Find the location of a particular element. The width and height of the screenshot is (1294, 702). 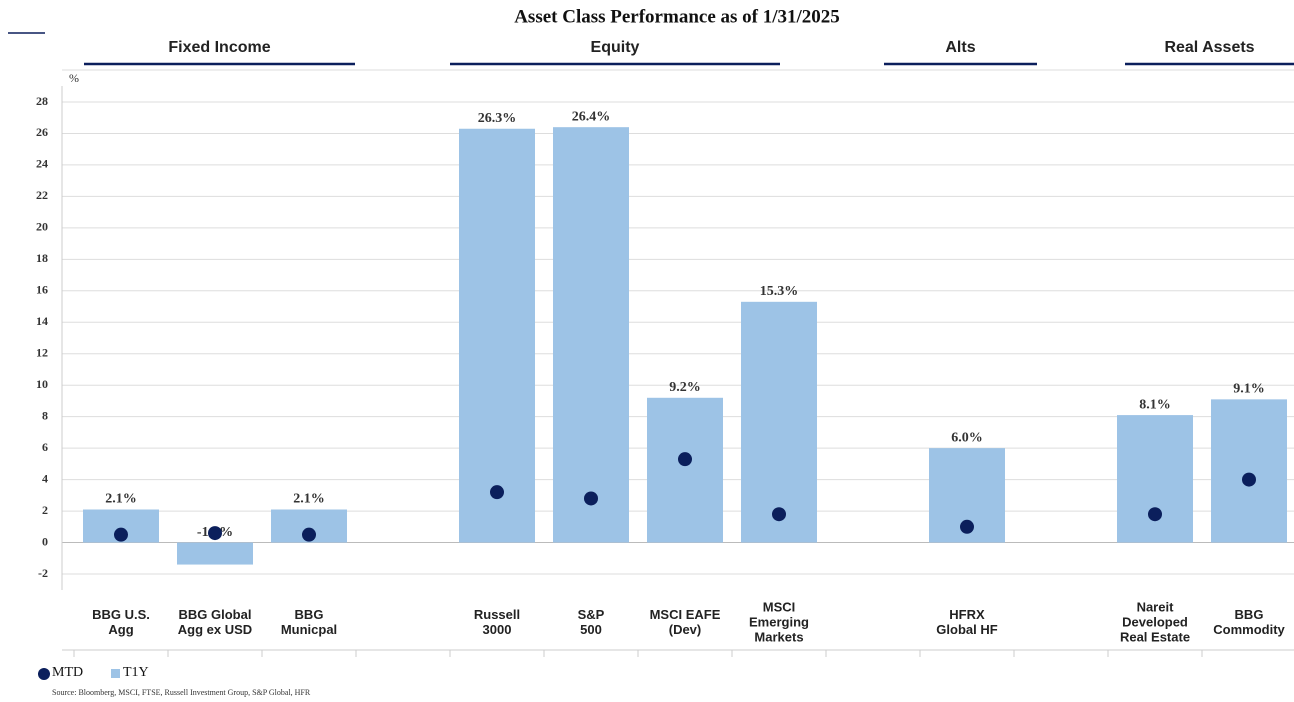

y-tick-label: 18 is located at coordinates (42, 258).